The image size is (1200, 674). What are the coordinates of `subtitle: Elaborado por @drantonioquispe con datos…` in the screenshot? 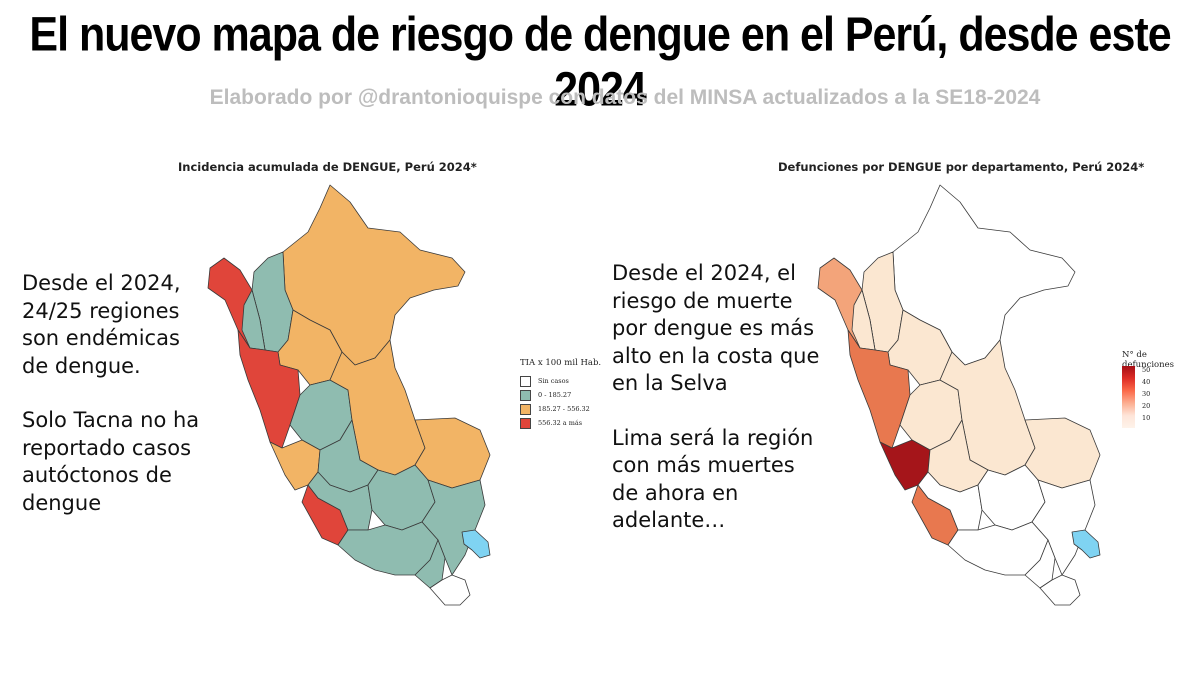 It's located at (625, 97).